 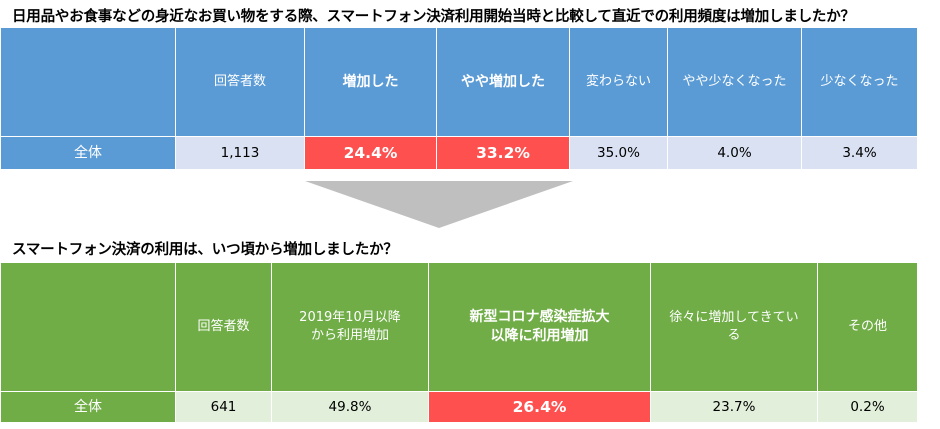 I want to click on cell-other: 0.2%, so click(x=867, y=407).